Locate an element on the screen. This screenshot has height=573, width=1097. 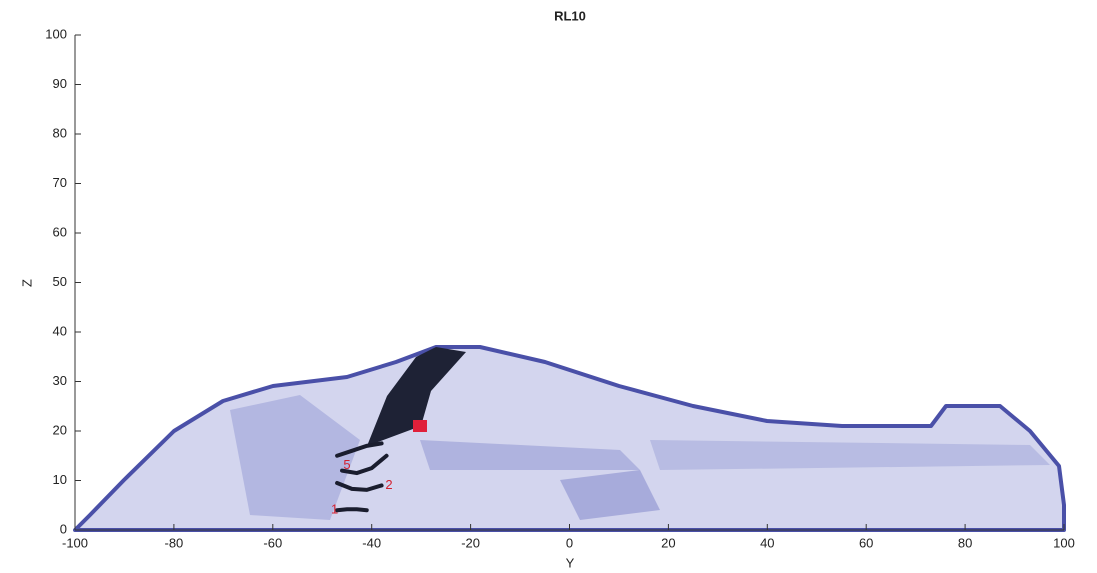
x-tick-label: -80 is located at coordinates (174, 542).